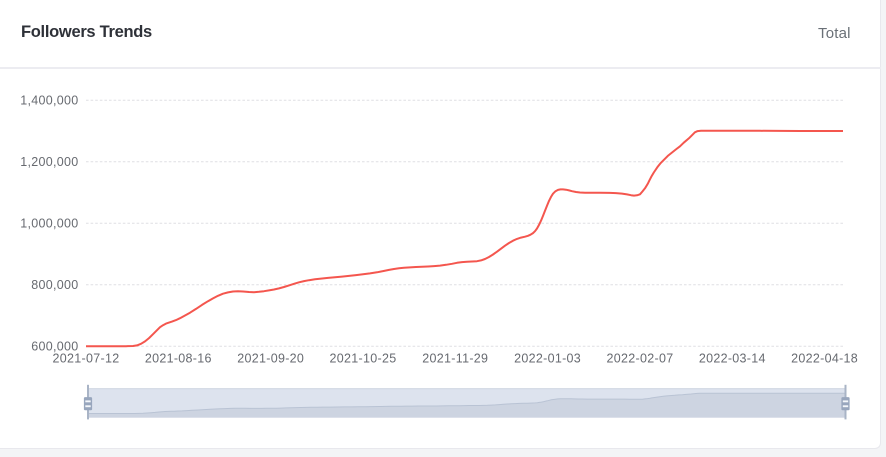  I want to click on svg-text: 2021-11-29, so click(455, 359).